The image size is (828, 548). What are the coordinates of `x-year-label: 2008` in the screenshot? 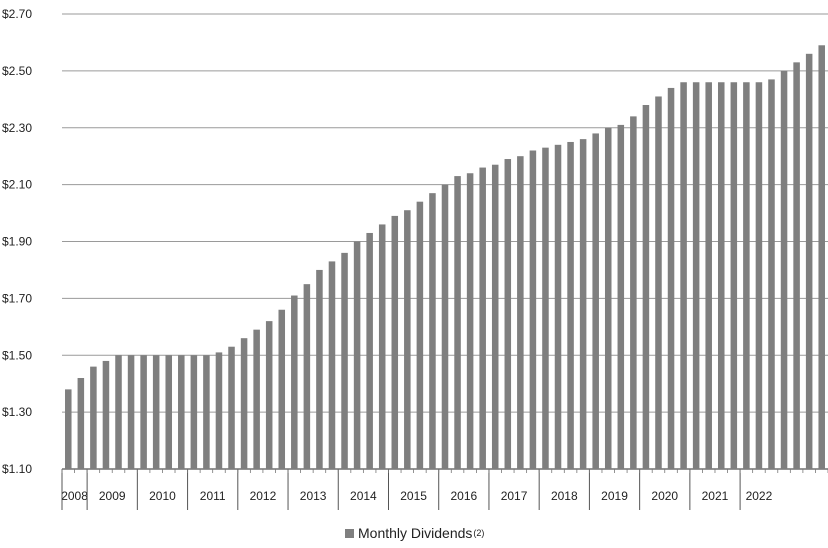 It's located at (74, 496).